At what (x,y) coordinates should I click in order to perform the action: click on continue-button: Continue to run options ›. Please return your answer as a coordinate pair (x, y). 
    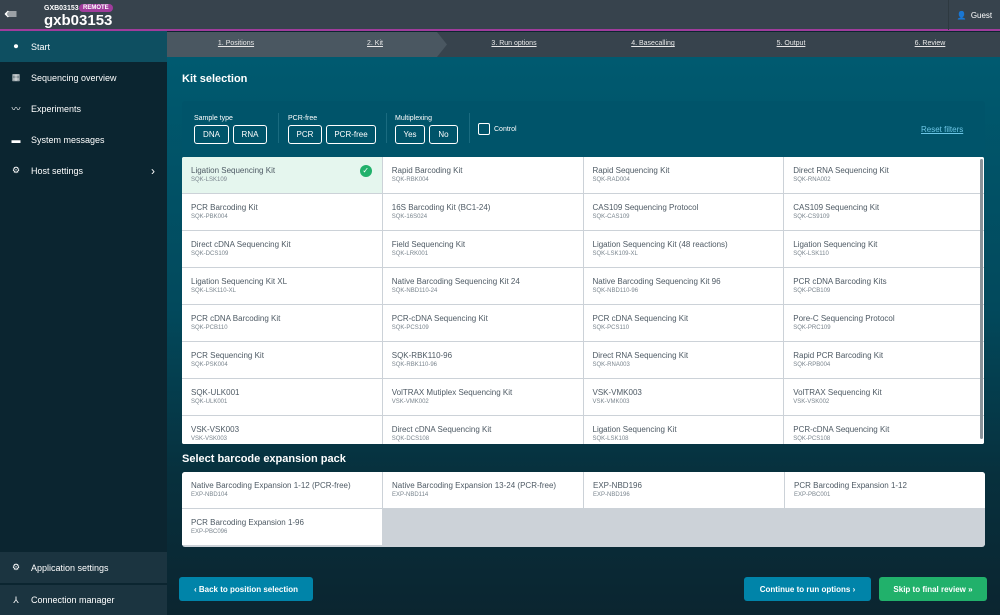
    Looking at the image, I should click on (807, 589).